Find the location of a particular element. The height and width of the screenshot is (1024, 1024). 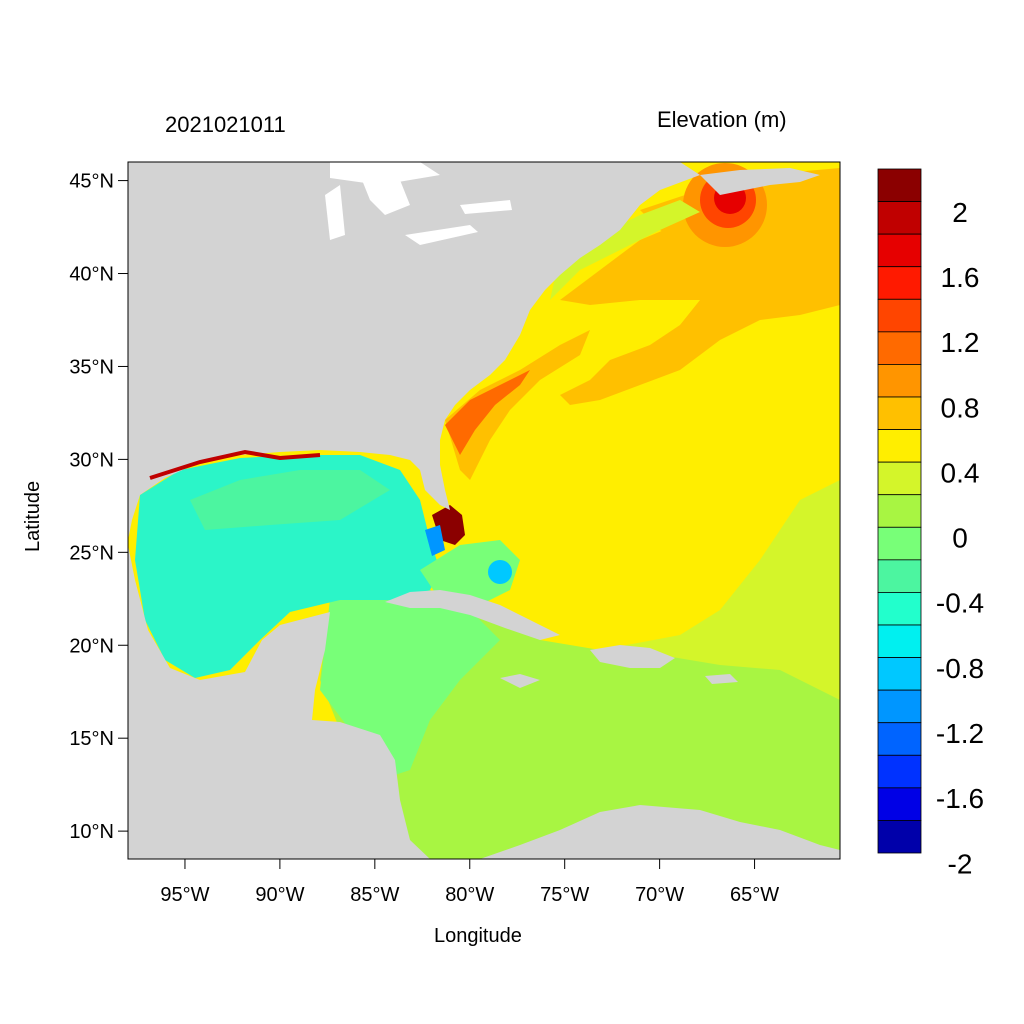

carolina-surge is located at coordinates (517, 405).